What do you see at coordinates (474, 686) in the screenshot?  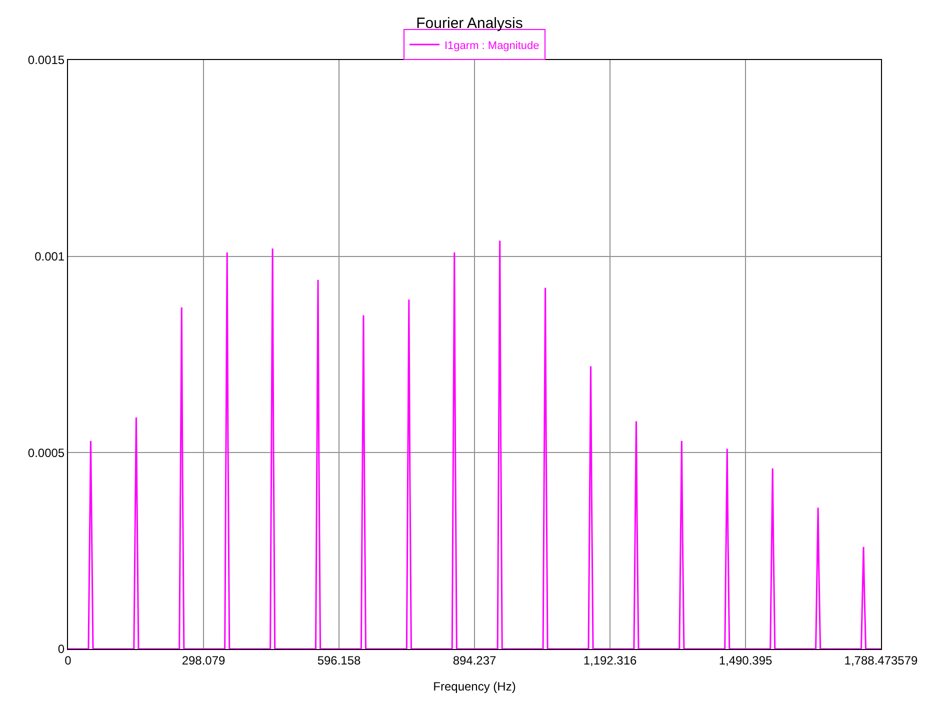 I see `x-axis-title: Frequency (Hz)` at bounding box center [474, 686].